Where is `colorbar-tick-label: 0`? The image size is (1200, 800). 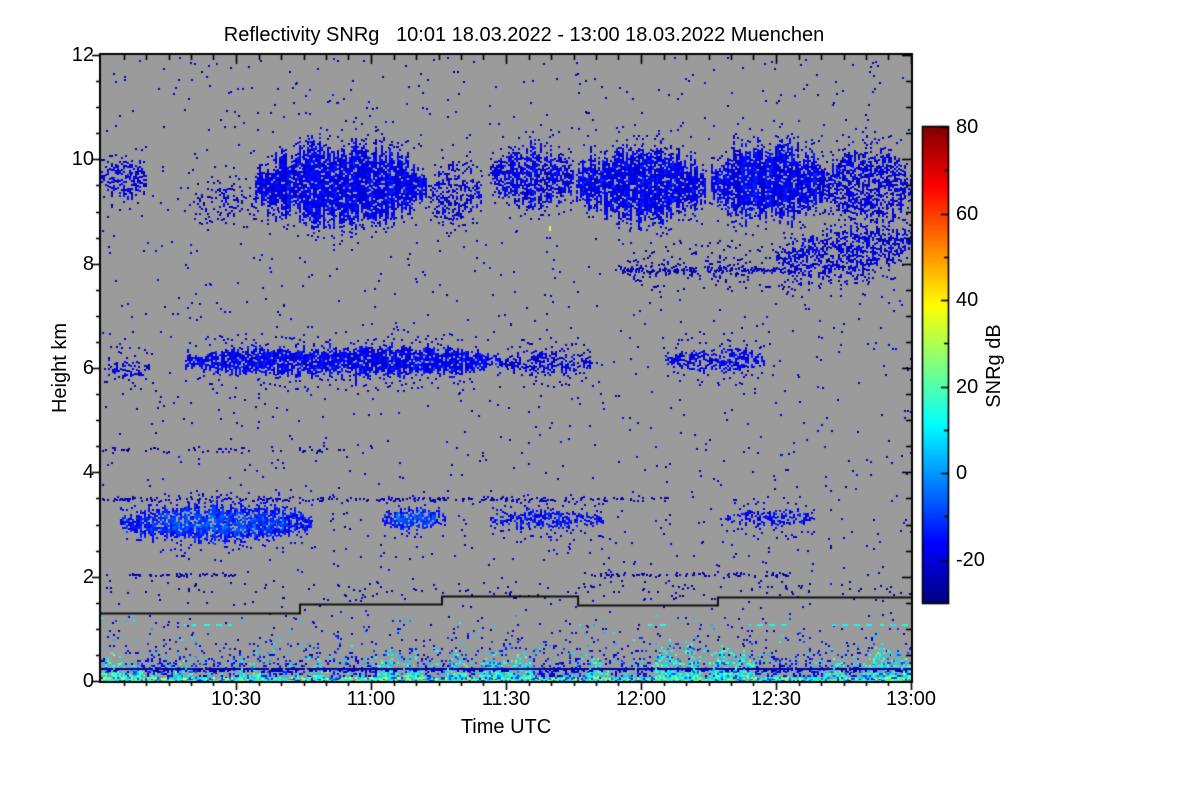 colorbar-tick-label: 0 is located at coordinates (962, 473).